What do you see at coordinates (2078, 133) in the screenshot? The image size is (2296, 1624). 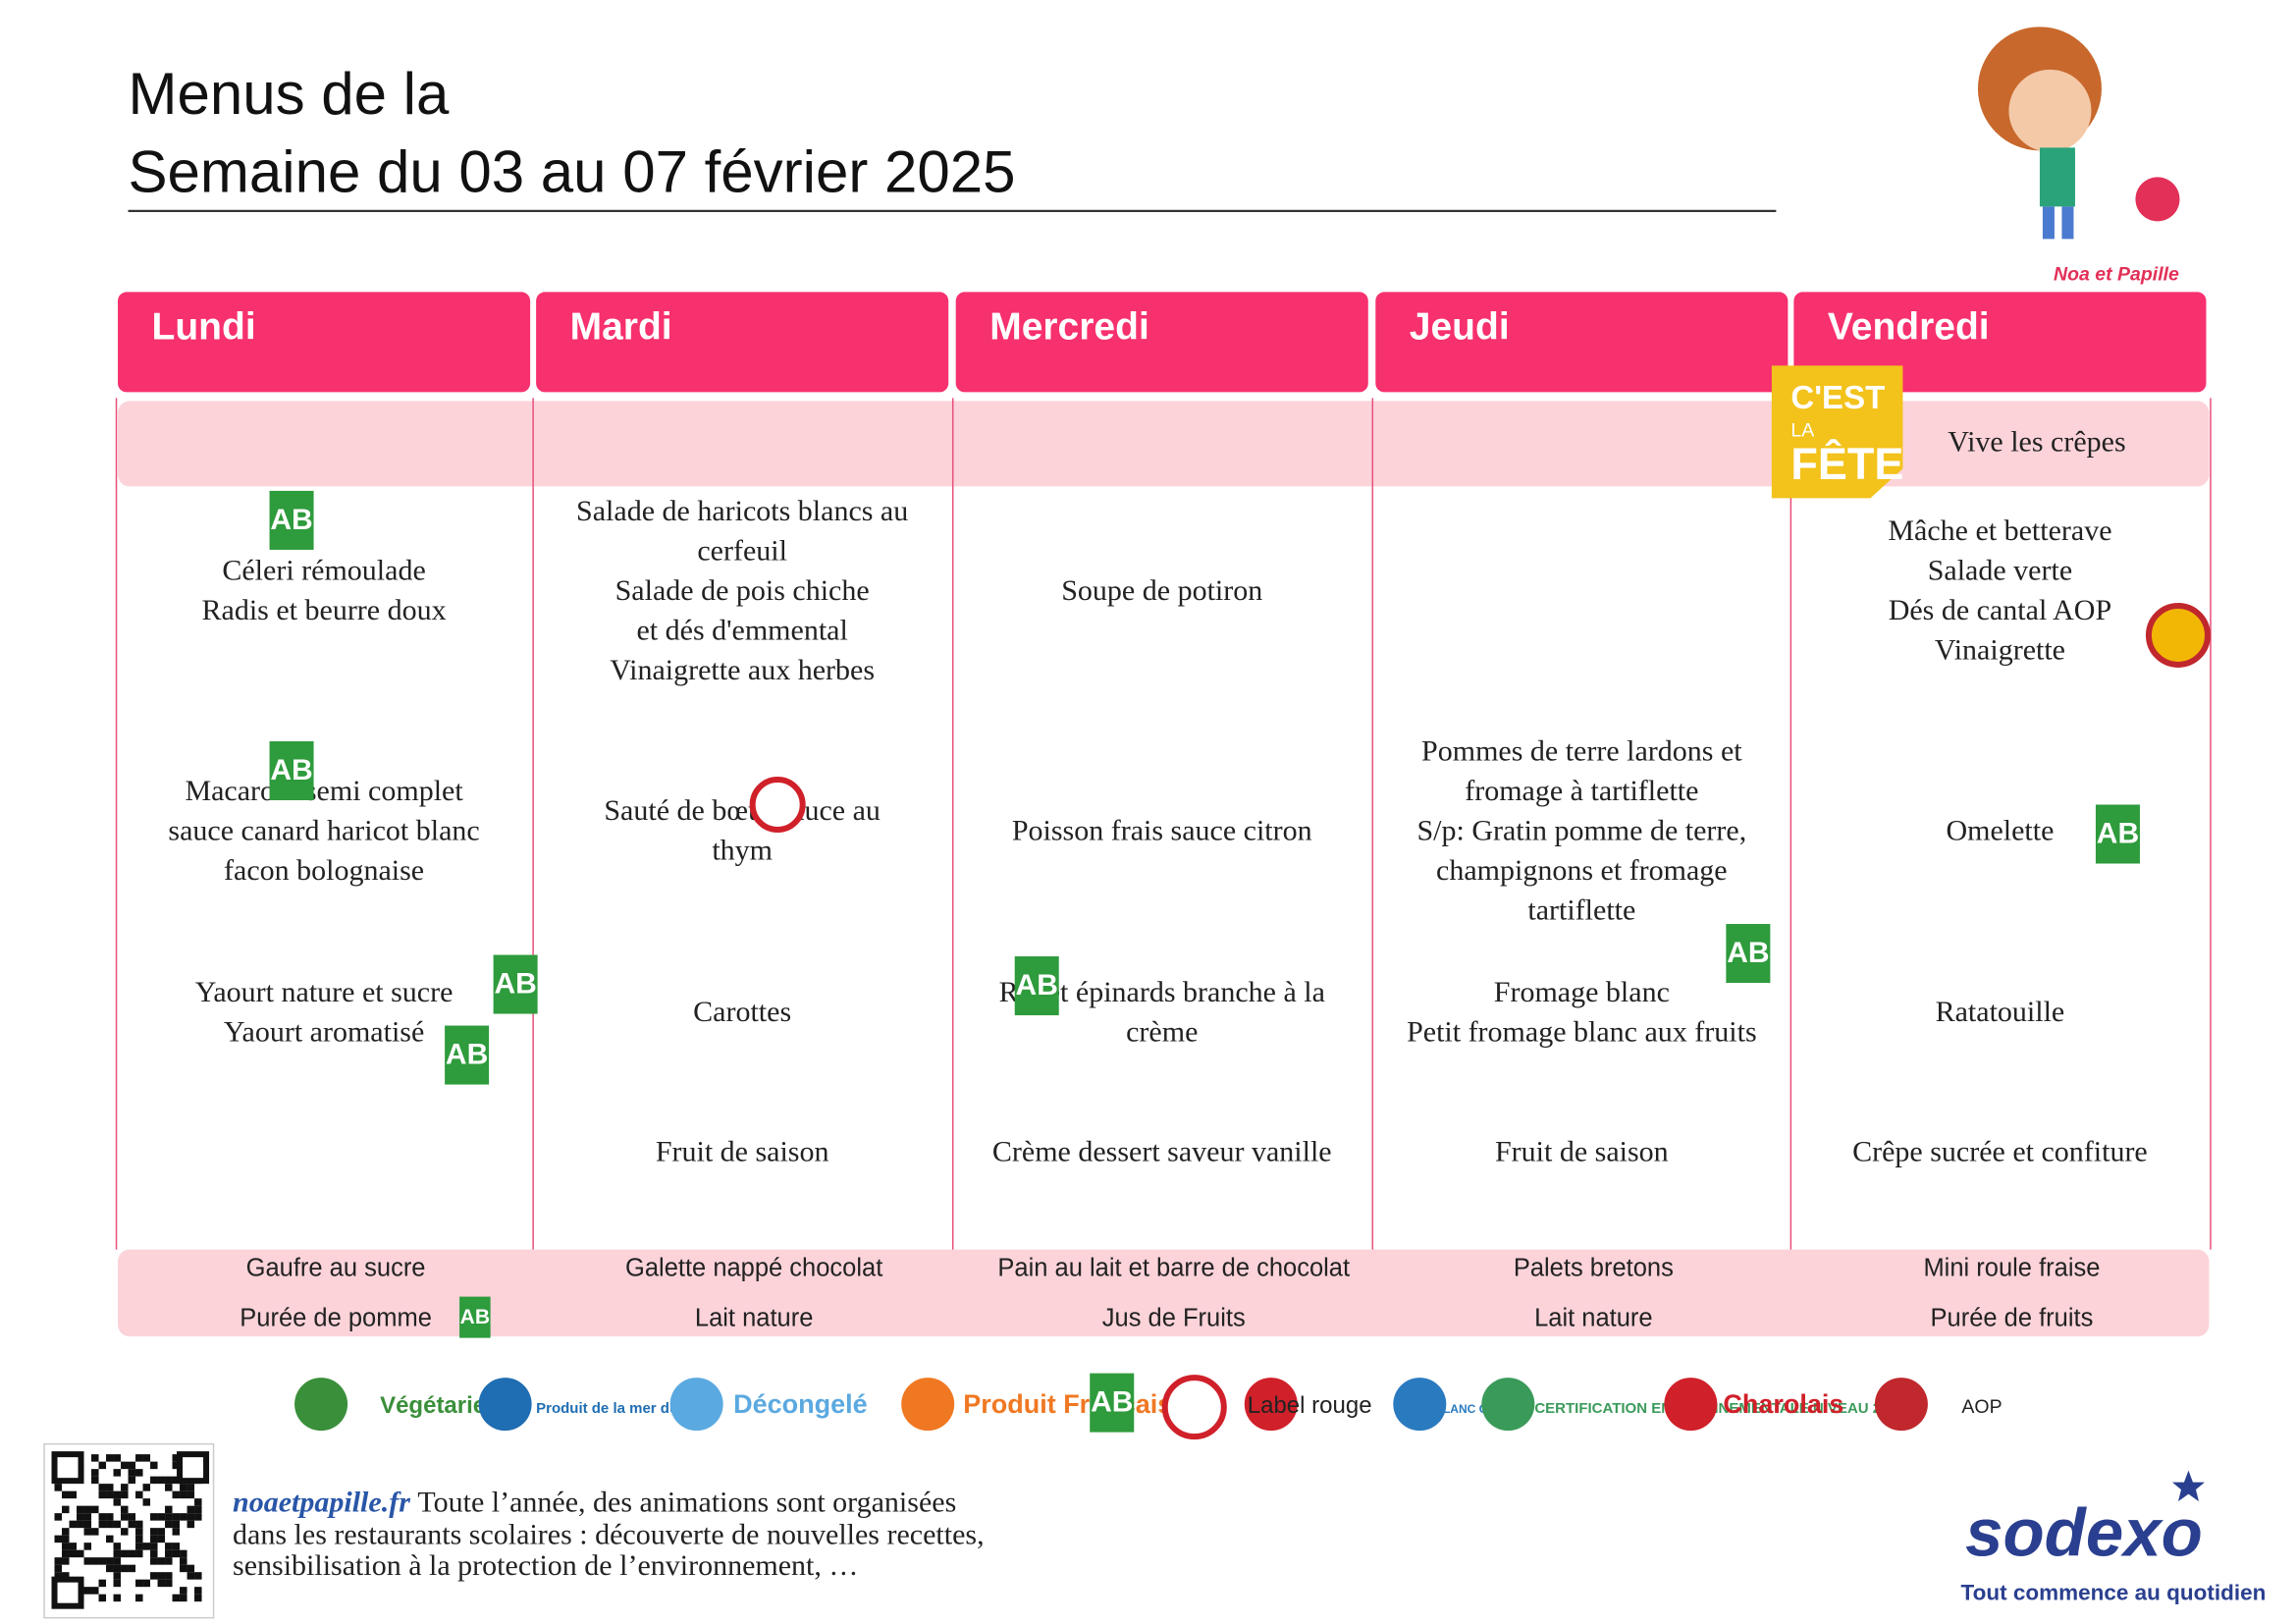 I see `mascot` at bounding box center [2078, 133].